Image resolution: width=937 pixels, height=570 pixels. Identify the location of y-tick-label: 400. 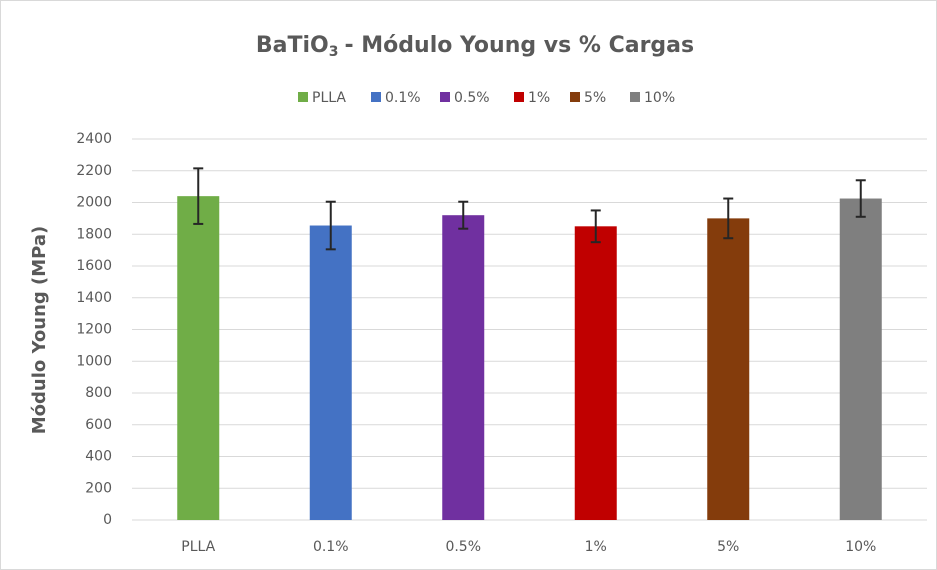
(98, 457).